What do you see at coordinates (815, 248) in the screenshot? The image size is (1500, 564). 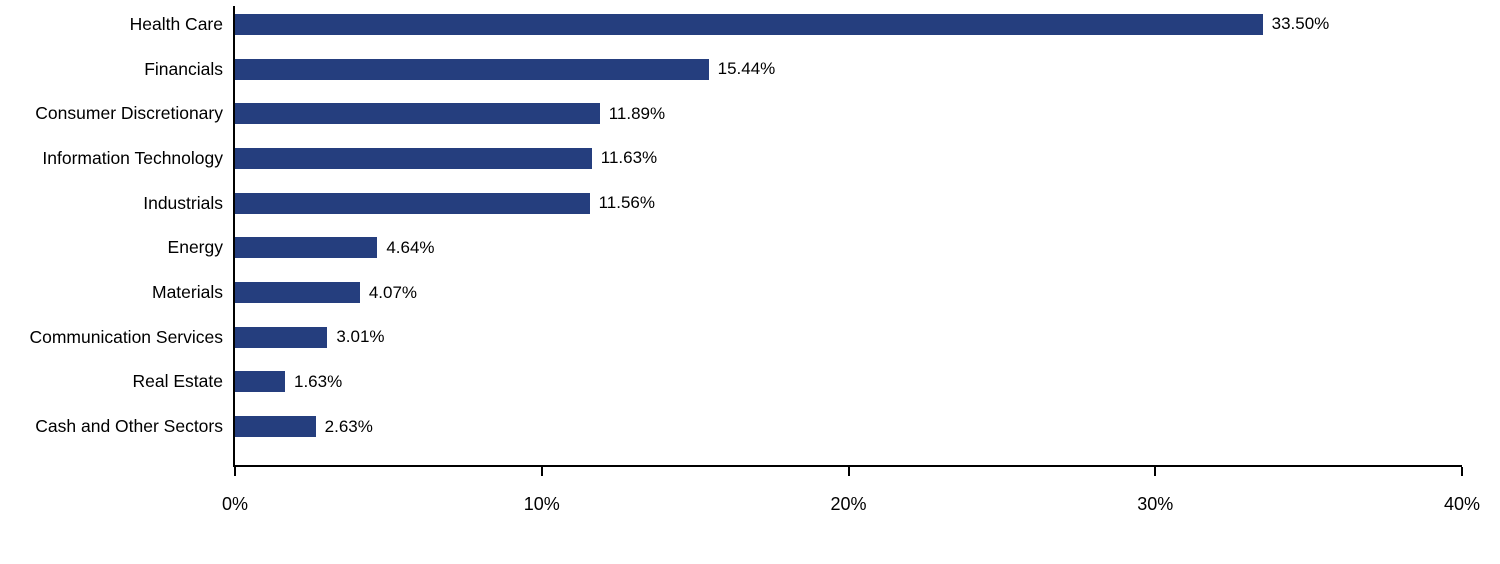 I see `bar-row: Energy 4.64%` at bounding box center [815, 248].